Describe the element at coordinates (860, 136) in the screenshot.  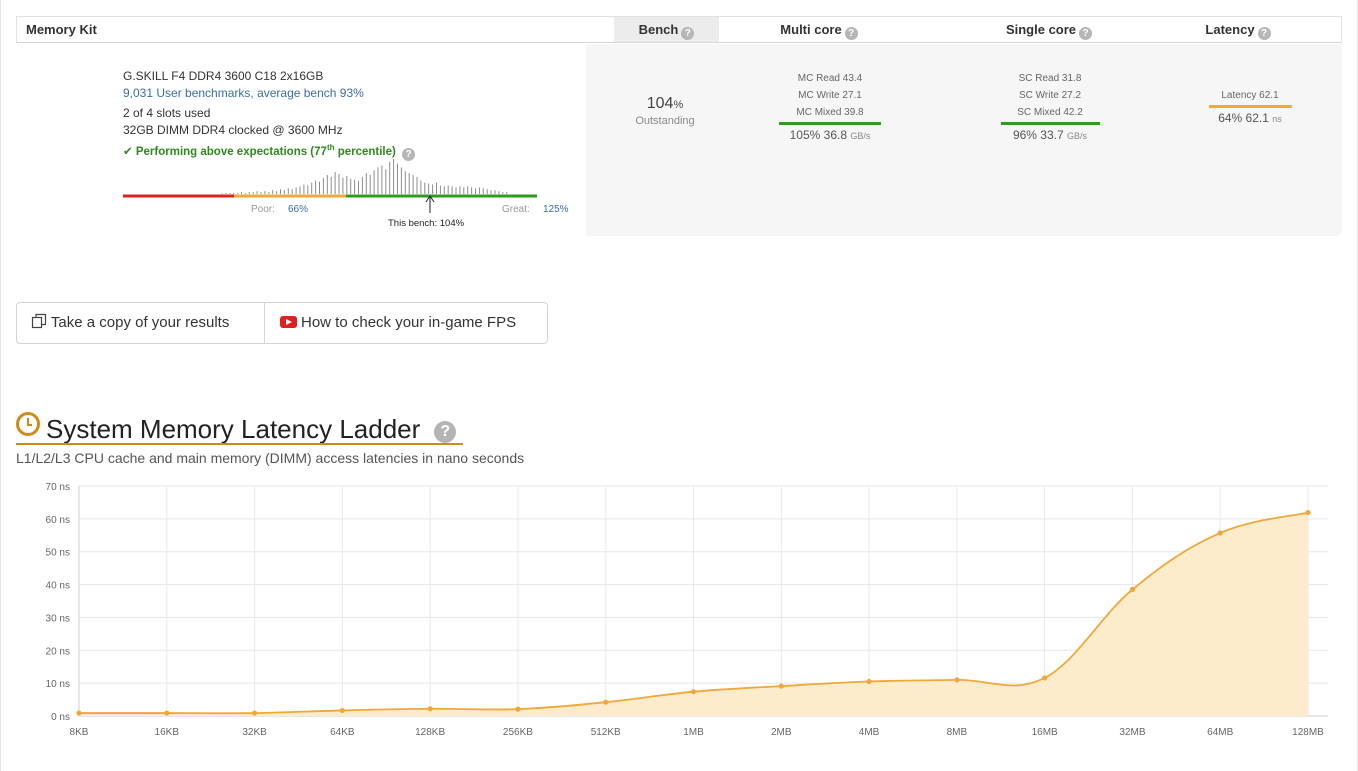
I see `mc-summary-unit: GB/s` at that location.